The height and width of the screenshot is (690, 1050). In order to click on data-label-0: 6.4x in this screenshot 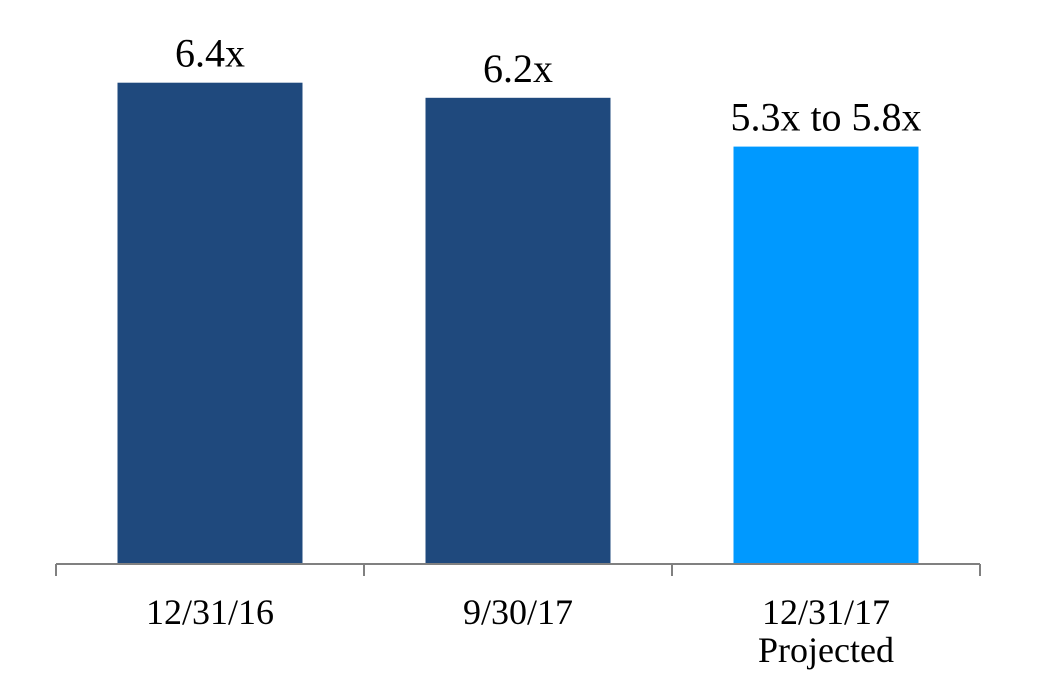, I will do `click(210, 53)`.